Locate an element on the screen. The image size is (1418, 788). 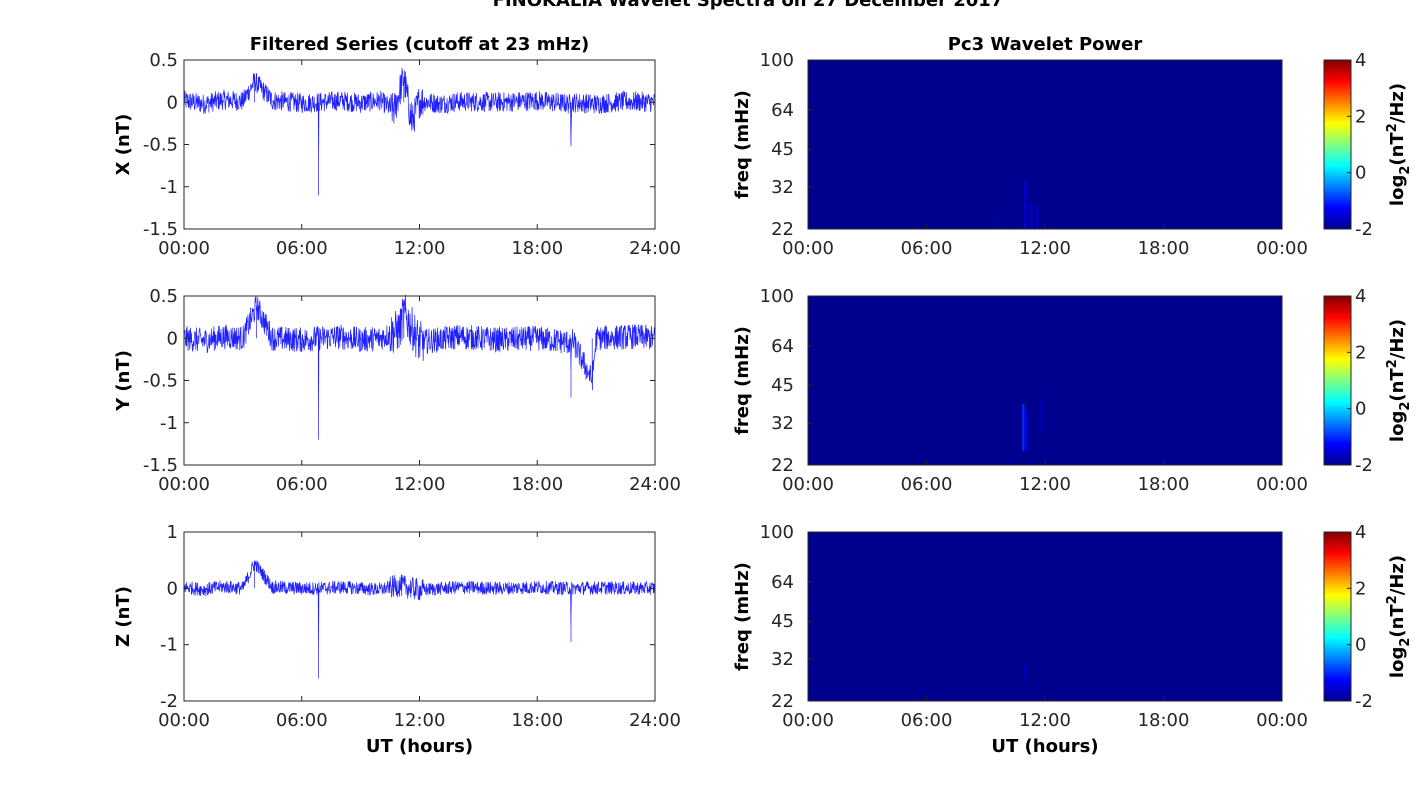
panel-title: Pc3 Wavelet Power is located at coordinates (1045, 44).